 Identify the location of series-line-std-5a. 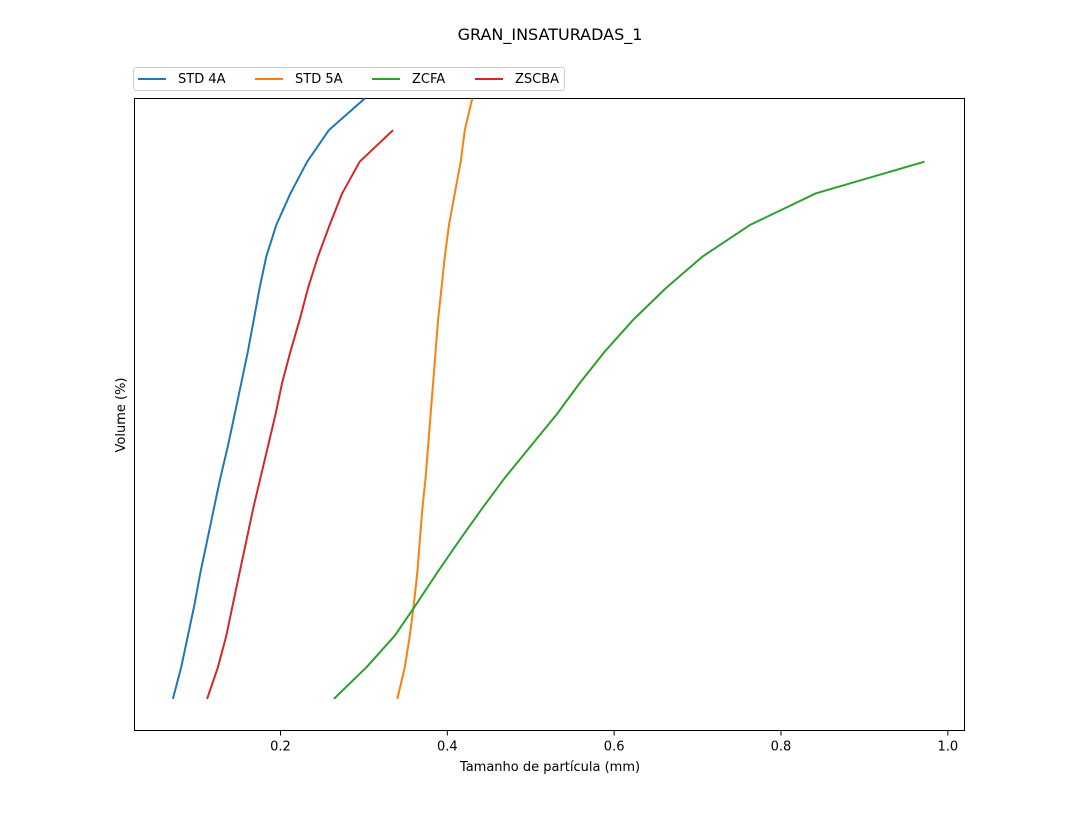
(435, 399).